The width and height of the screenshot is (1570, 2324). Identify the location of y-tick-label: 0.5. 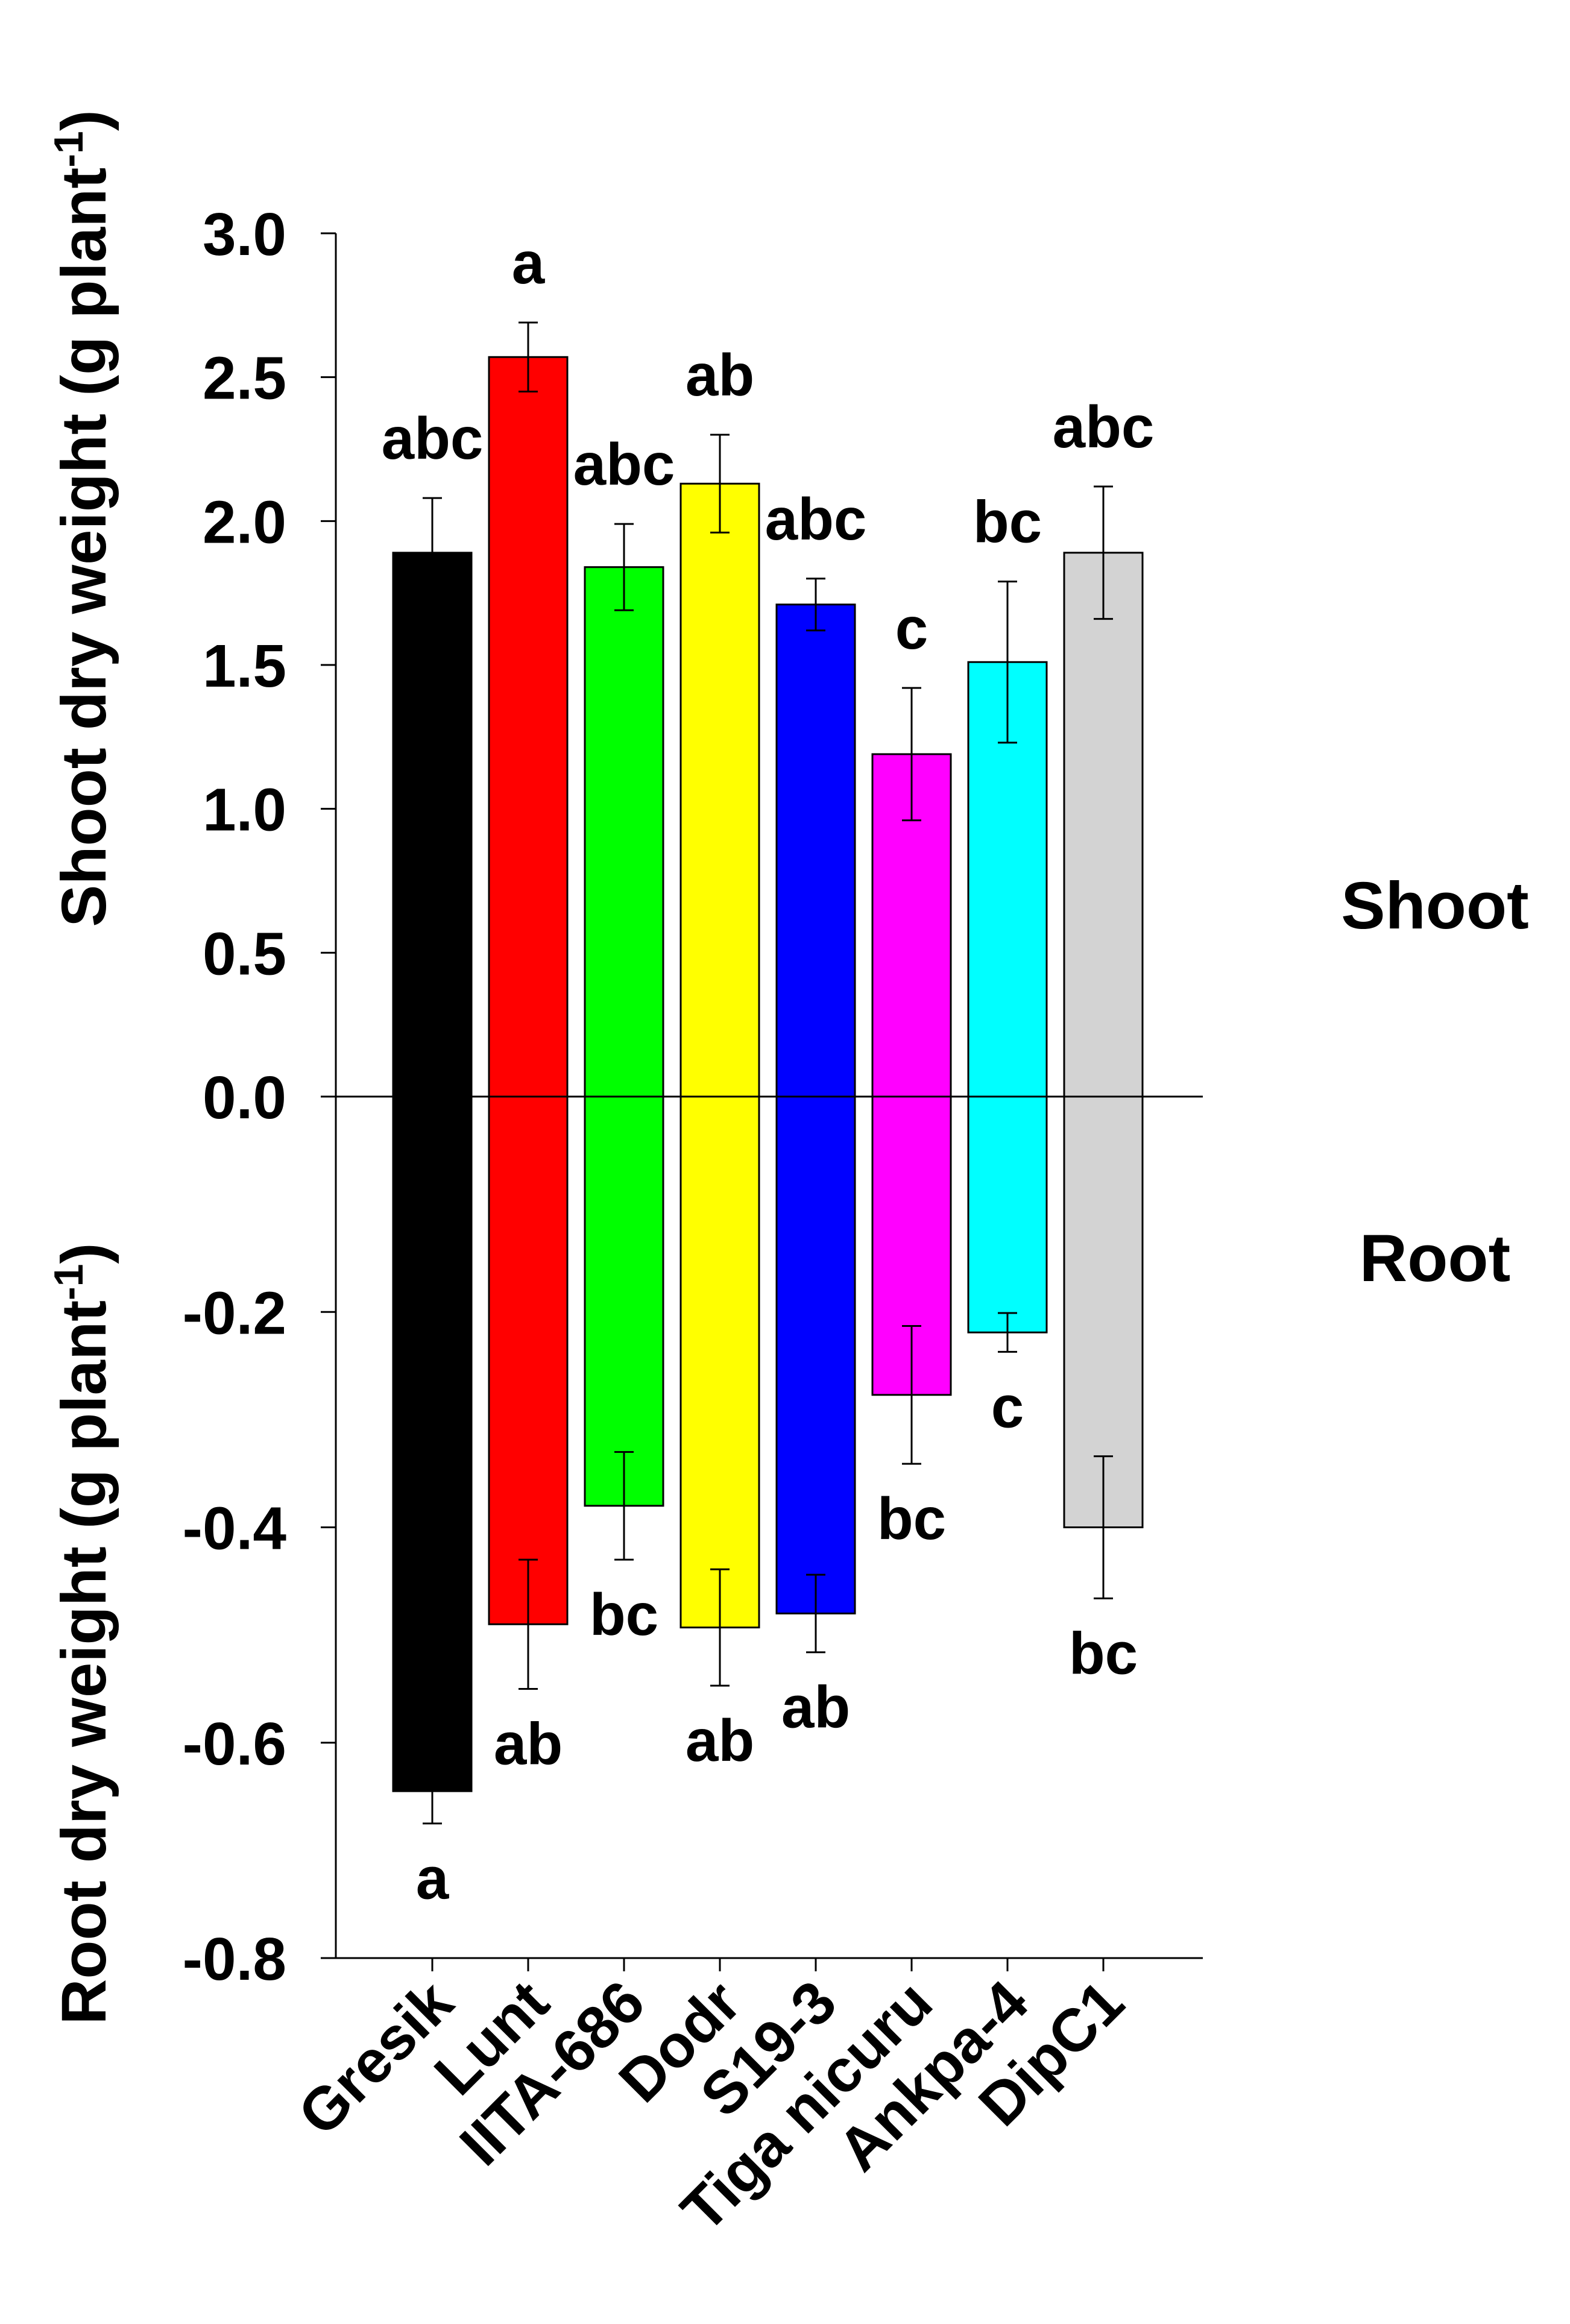
(245, 953).